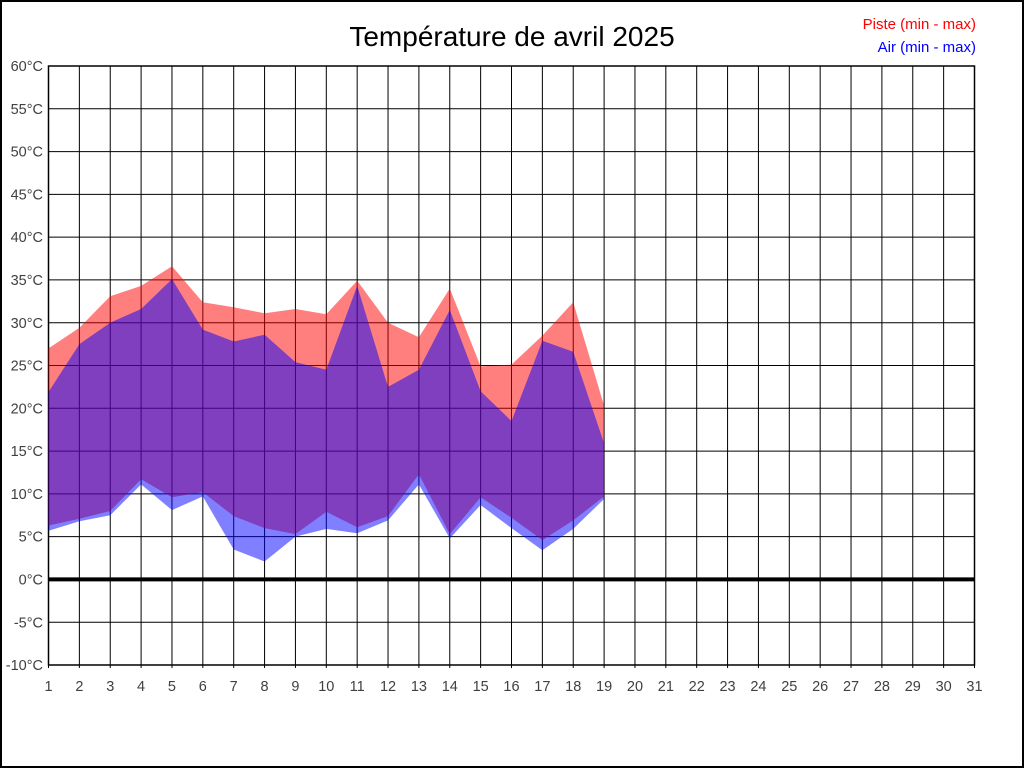 Image resolution: width=1024 pixels, height=768 pixels. Describe the element at coordinates (27, 495) in the screenshot. I see `y-axis-tick-label: 10°C` at that location.